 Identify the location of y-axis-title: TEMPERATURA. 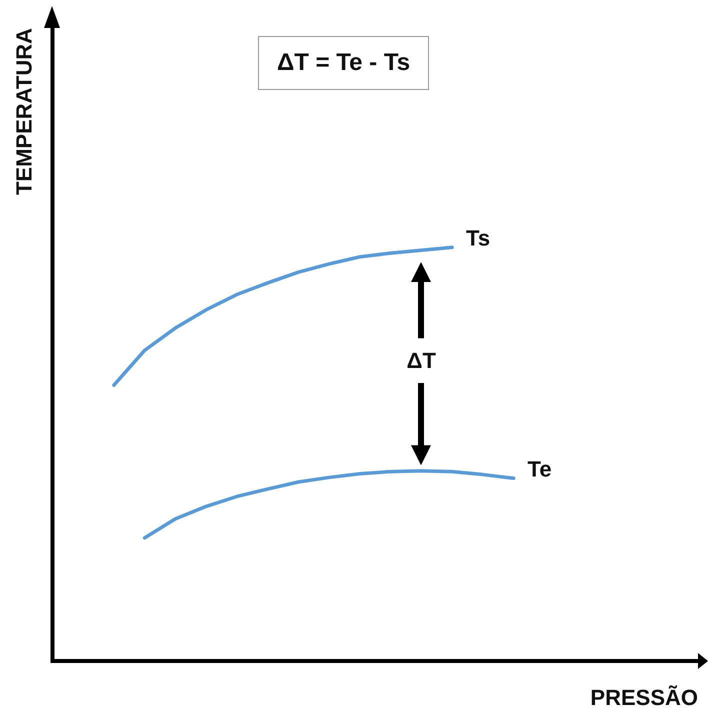
(23, 112).